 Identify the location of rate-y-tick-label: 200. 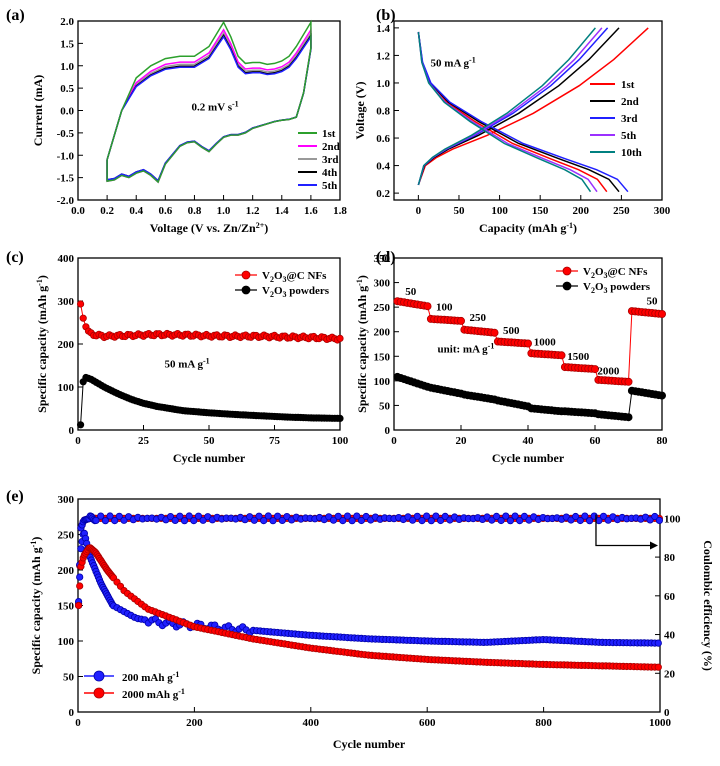
(382, 333).